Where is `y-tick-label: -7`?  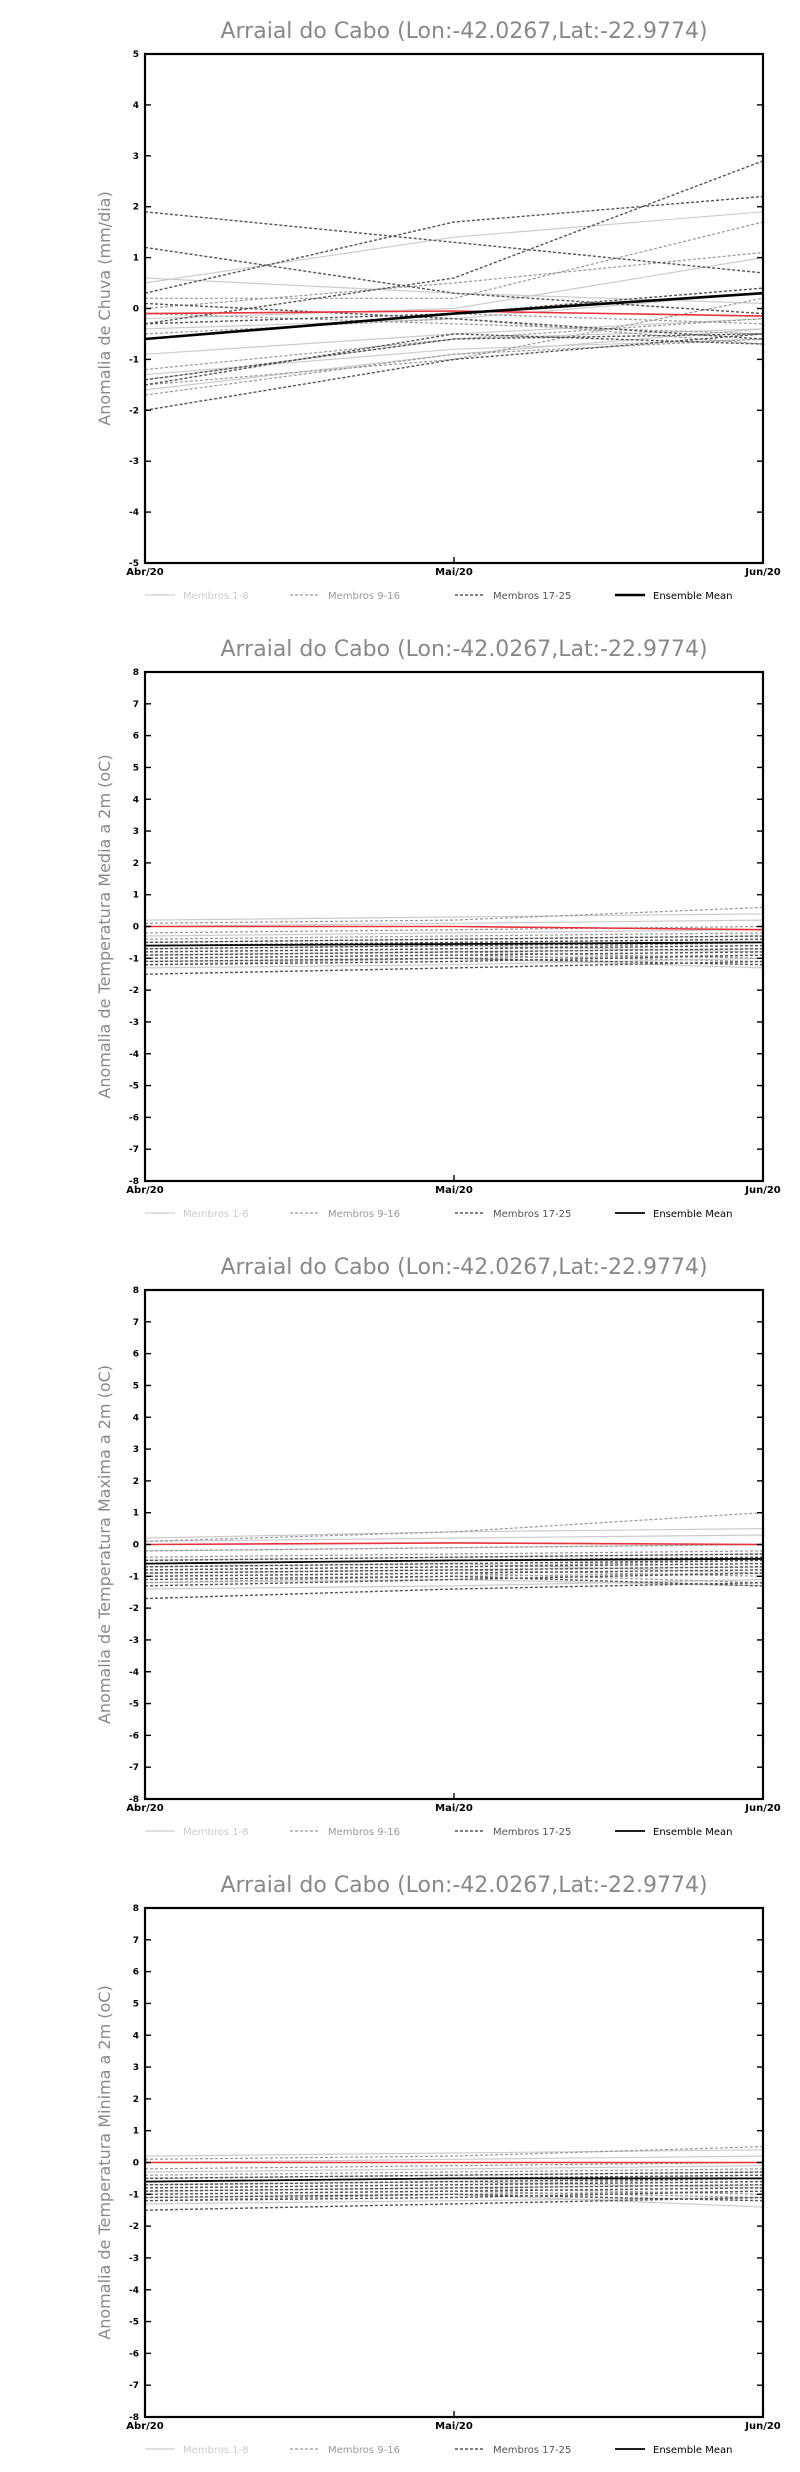 y-tick-label: -7 is located at coordinates (134, 1150).